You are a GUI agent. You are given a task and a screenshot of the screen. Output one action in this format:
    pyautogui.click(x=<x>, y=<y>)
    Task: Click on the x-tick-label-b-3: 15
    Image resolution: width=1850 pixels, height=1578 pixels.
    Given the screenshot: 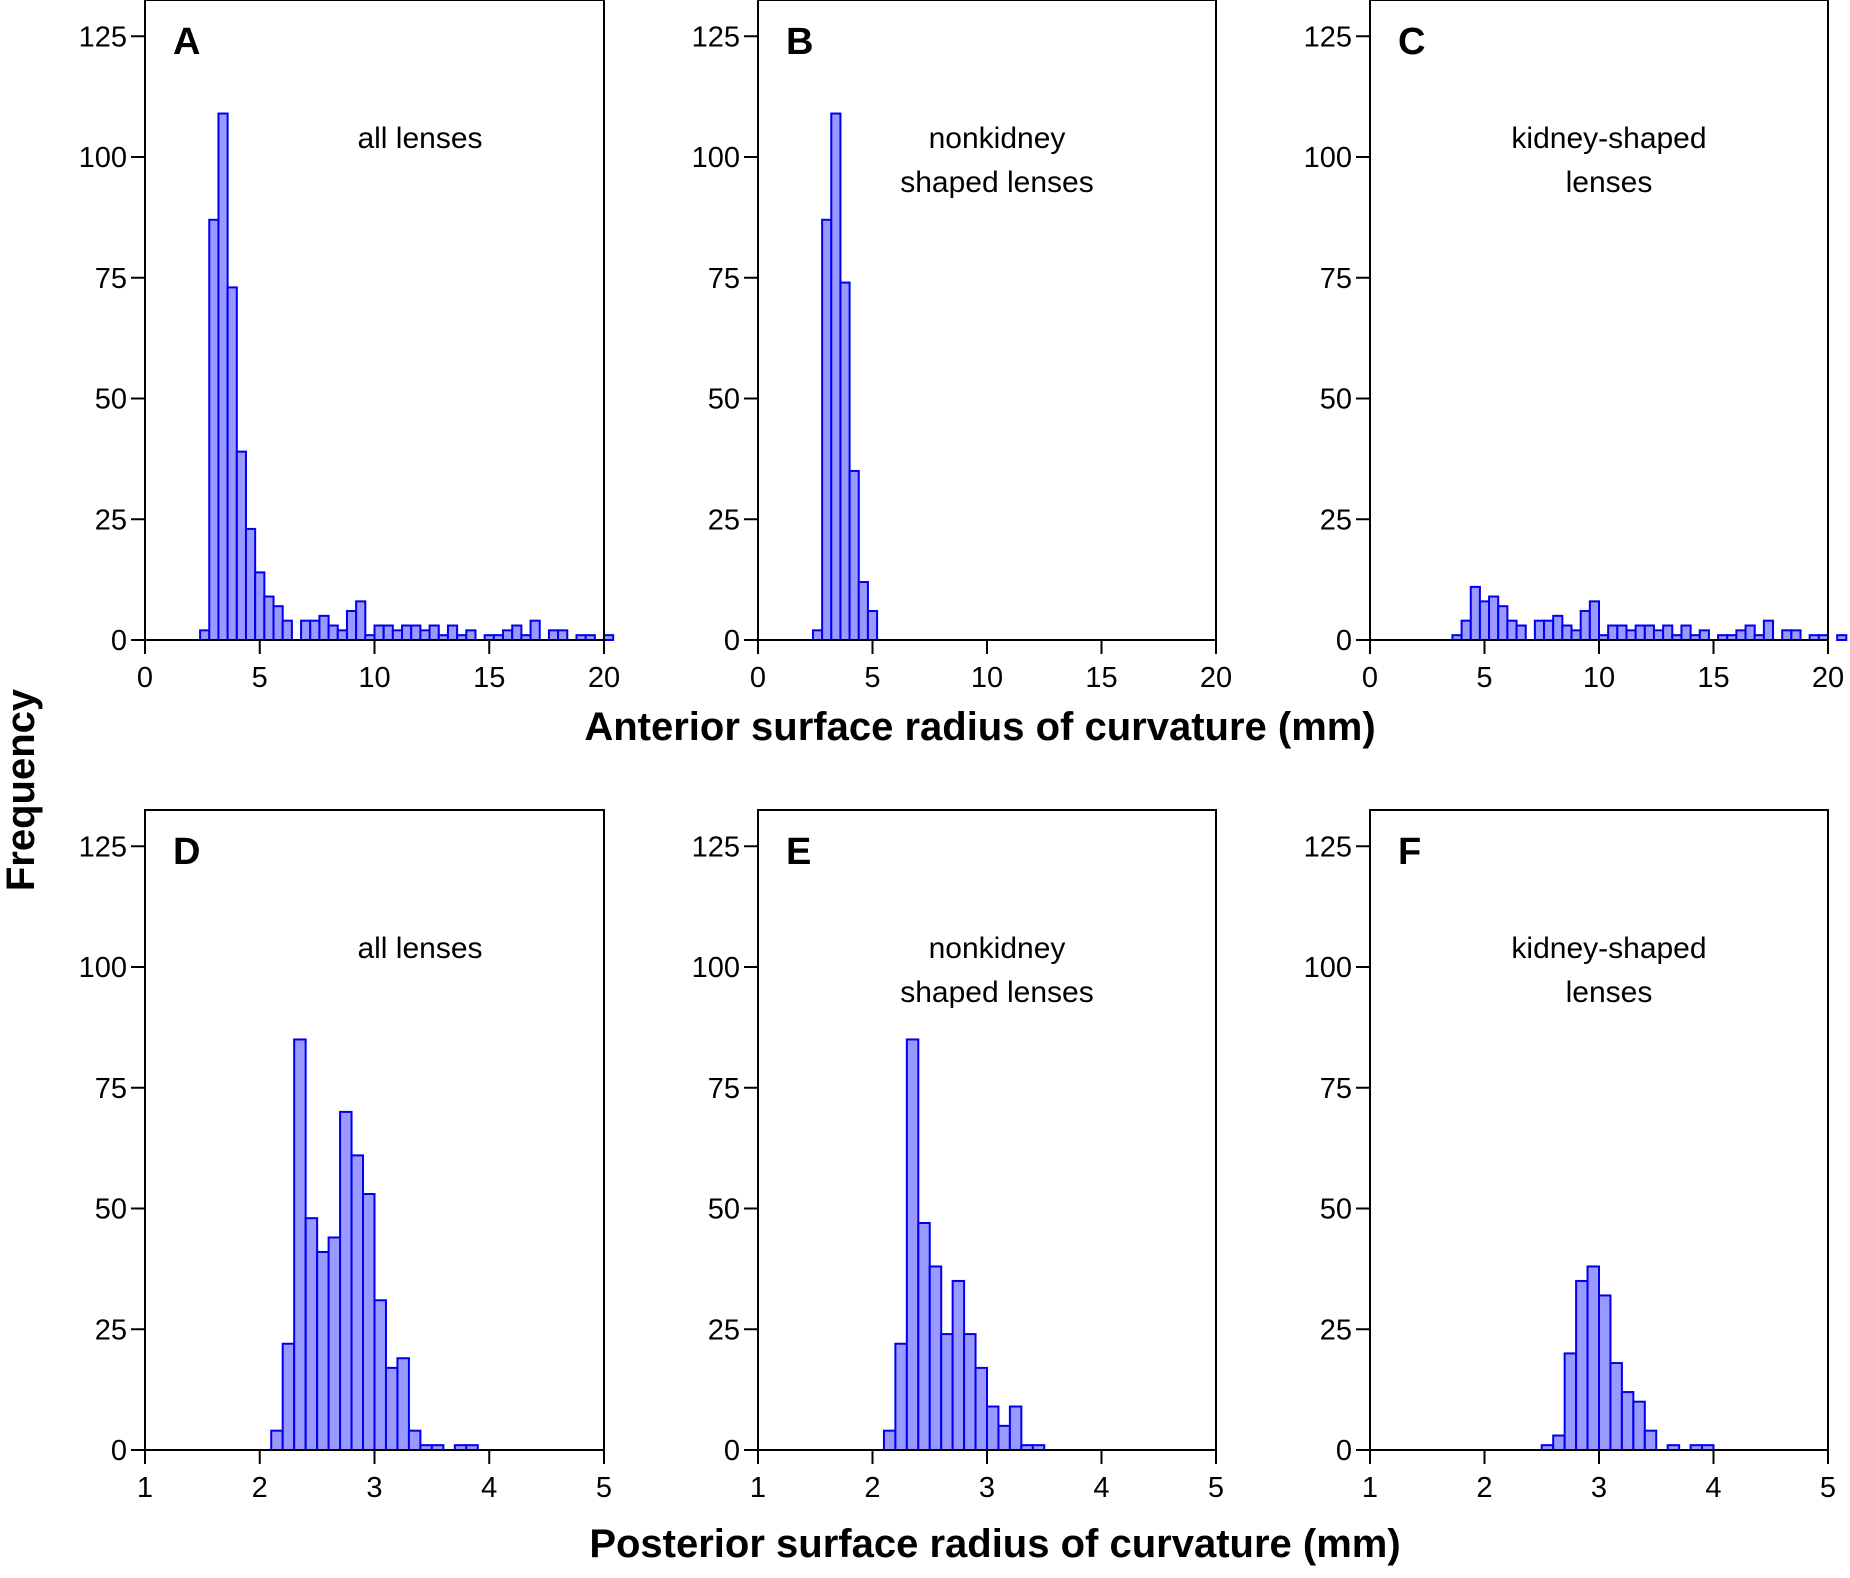 What is the action you would take?
    pyautogui.click(x=1101, y=678)
    